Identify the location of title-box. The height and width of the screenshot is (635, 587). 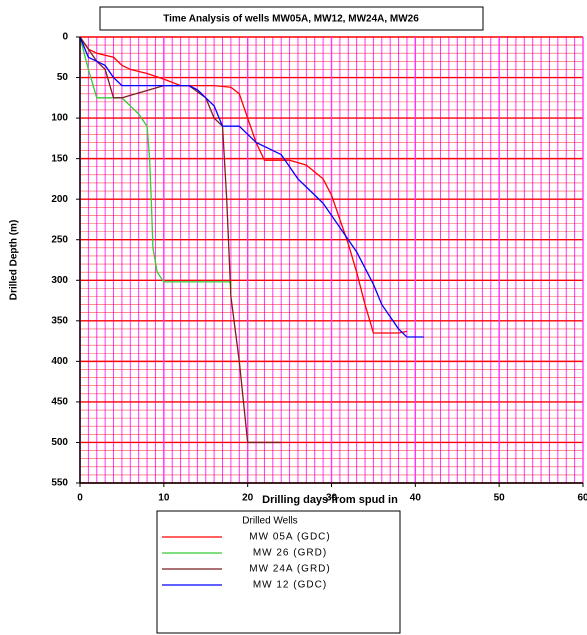
(291, 18).